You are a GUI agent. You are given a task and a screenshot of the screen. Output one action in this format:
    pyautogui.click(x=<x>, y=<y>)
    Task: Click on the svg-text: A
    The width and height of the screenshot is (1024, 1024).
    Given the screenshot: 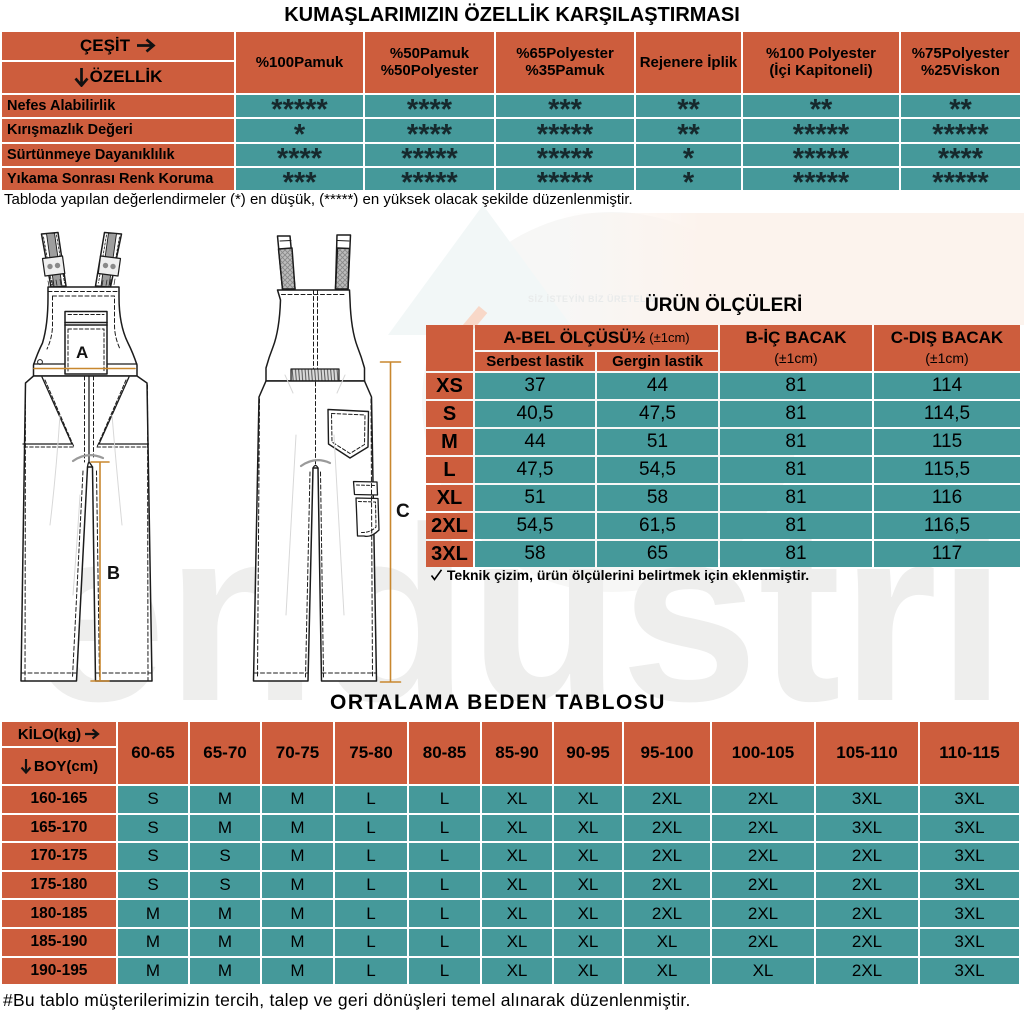 What is the action you would take?
    pyautogui.click(x=82, y=352)
    